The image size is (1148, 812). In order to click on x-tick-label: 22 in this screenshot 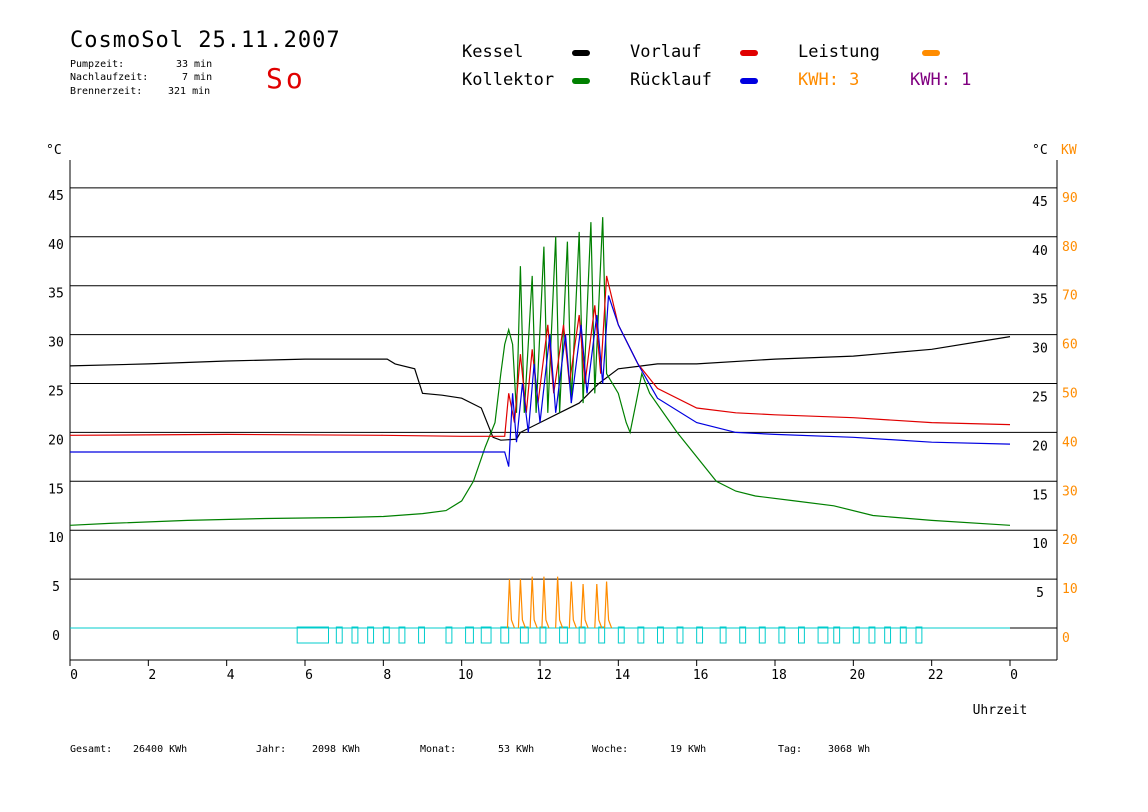, I will do `click(936, 675)`.